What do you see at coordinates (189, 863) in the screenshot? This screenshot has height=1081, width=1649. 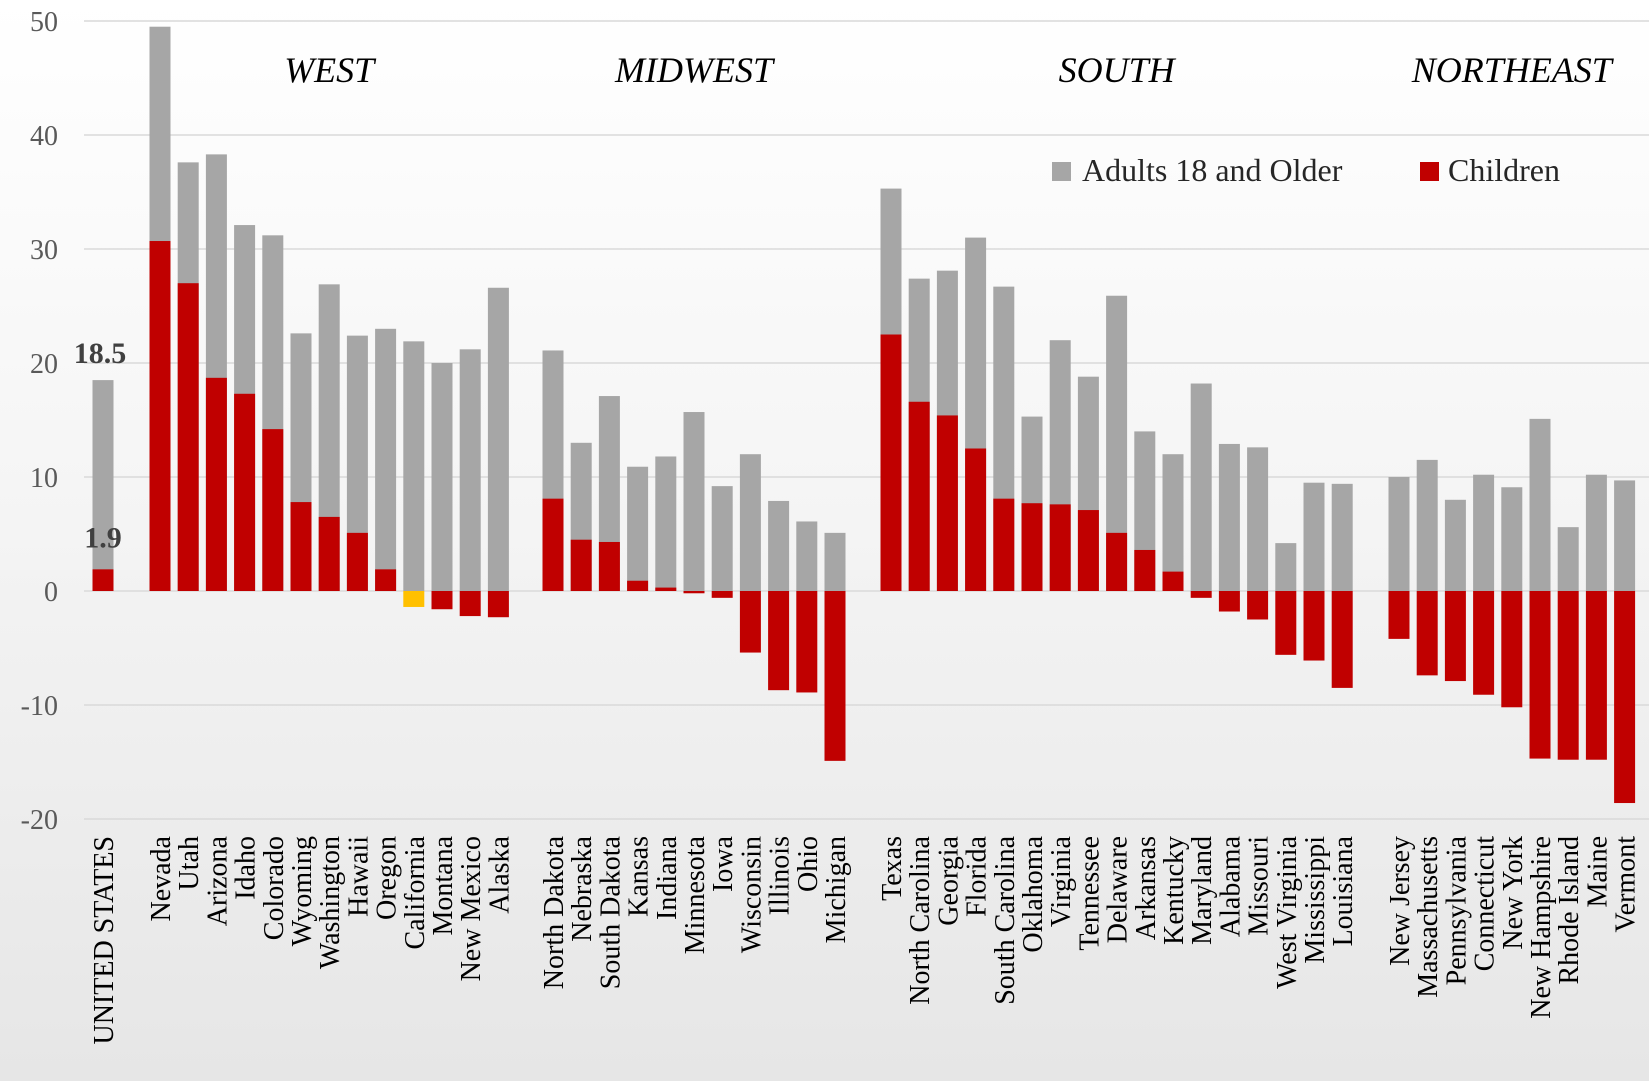 I see `x-tick-label: Utah` at bounding box center [189, 863].